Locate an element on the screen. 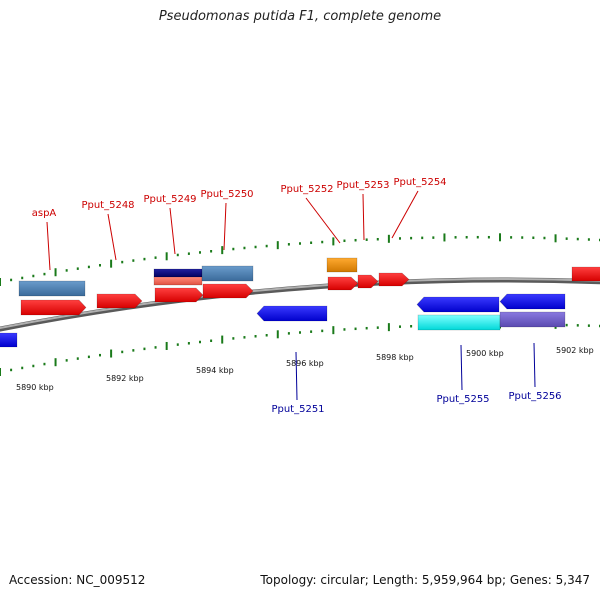 The image size is (600, 600). gene-label: Pput_5256 is located at coordinates (534, 396).